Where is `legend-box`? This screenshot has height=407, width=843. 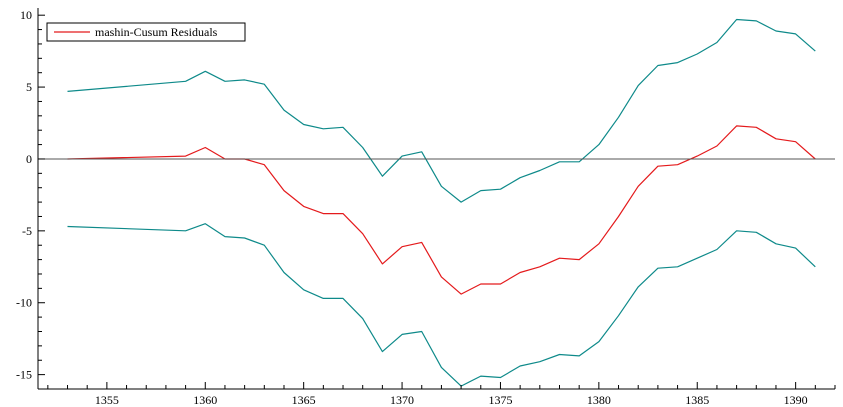
legend-box is located at coordinates (146, 32).